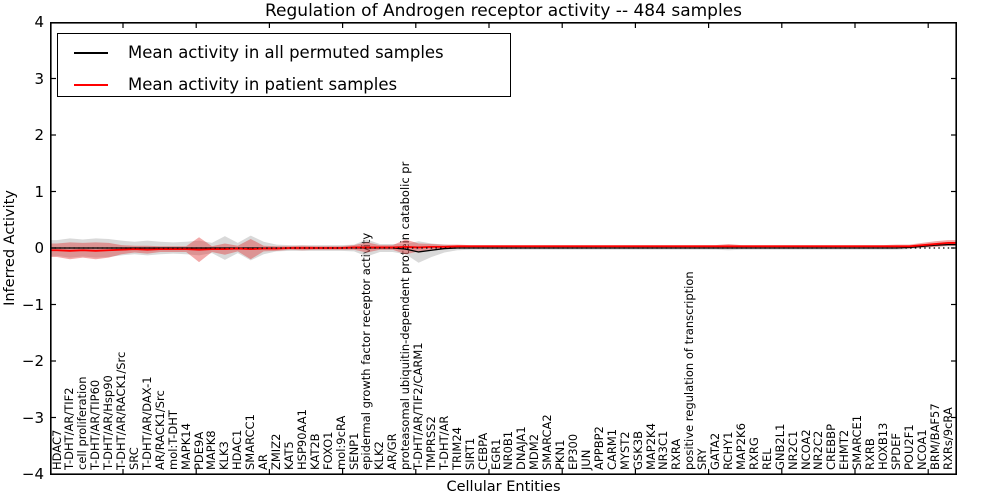  What do you see at coordinates (91, 52) in the screenshot?
I see `permuted-line-swatch` at bounding box center [91, 52].